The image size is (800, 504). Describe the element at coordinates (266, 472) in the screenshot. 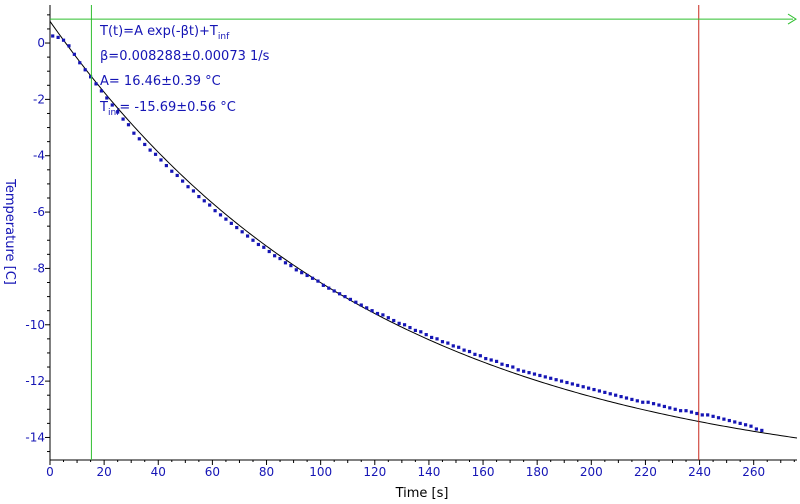

I see `x-tick-label: 80` at that location.